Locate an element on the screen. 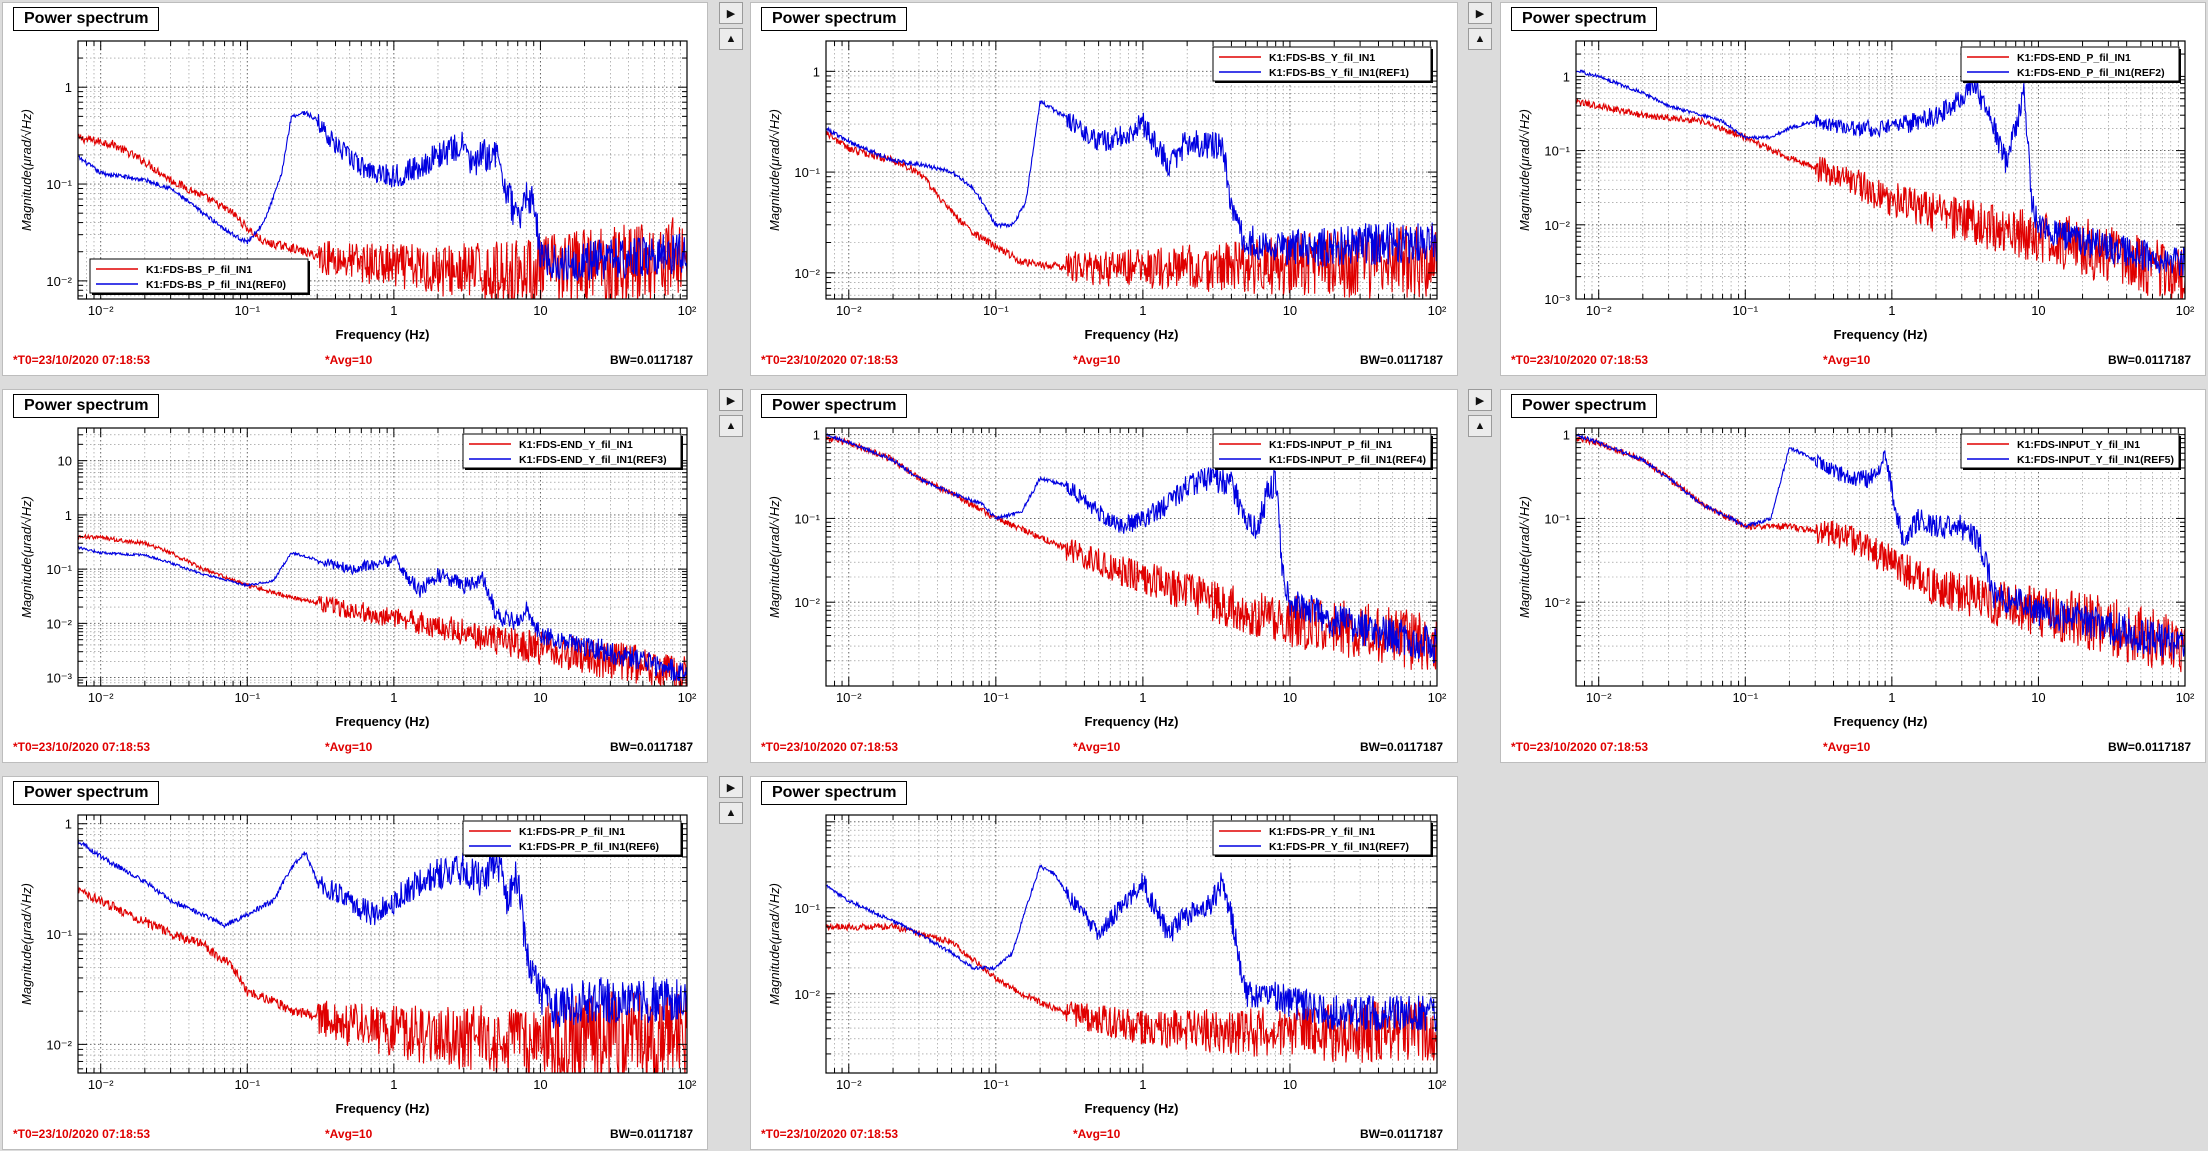 The width and height of the screenshot is (2208, 1151). x-tick-label: 10⁻¹ is located at coordinates (247, 310).